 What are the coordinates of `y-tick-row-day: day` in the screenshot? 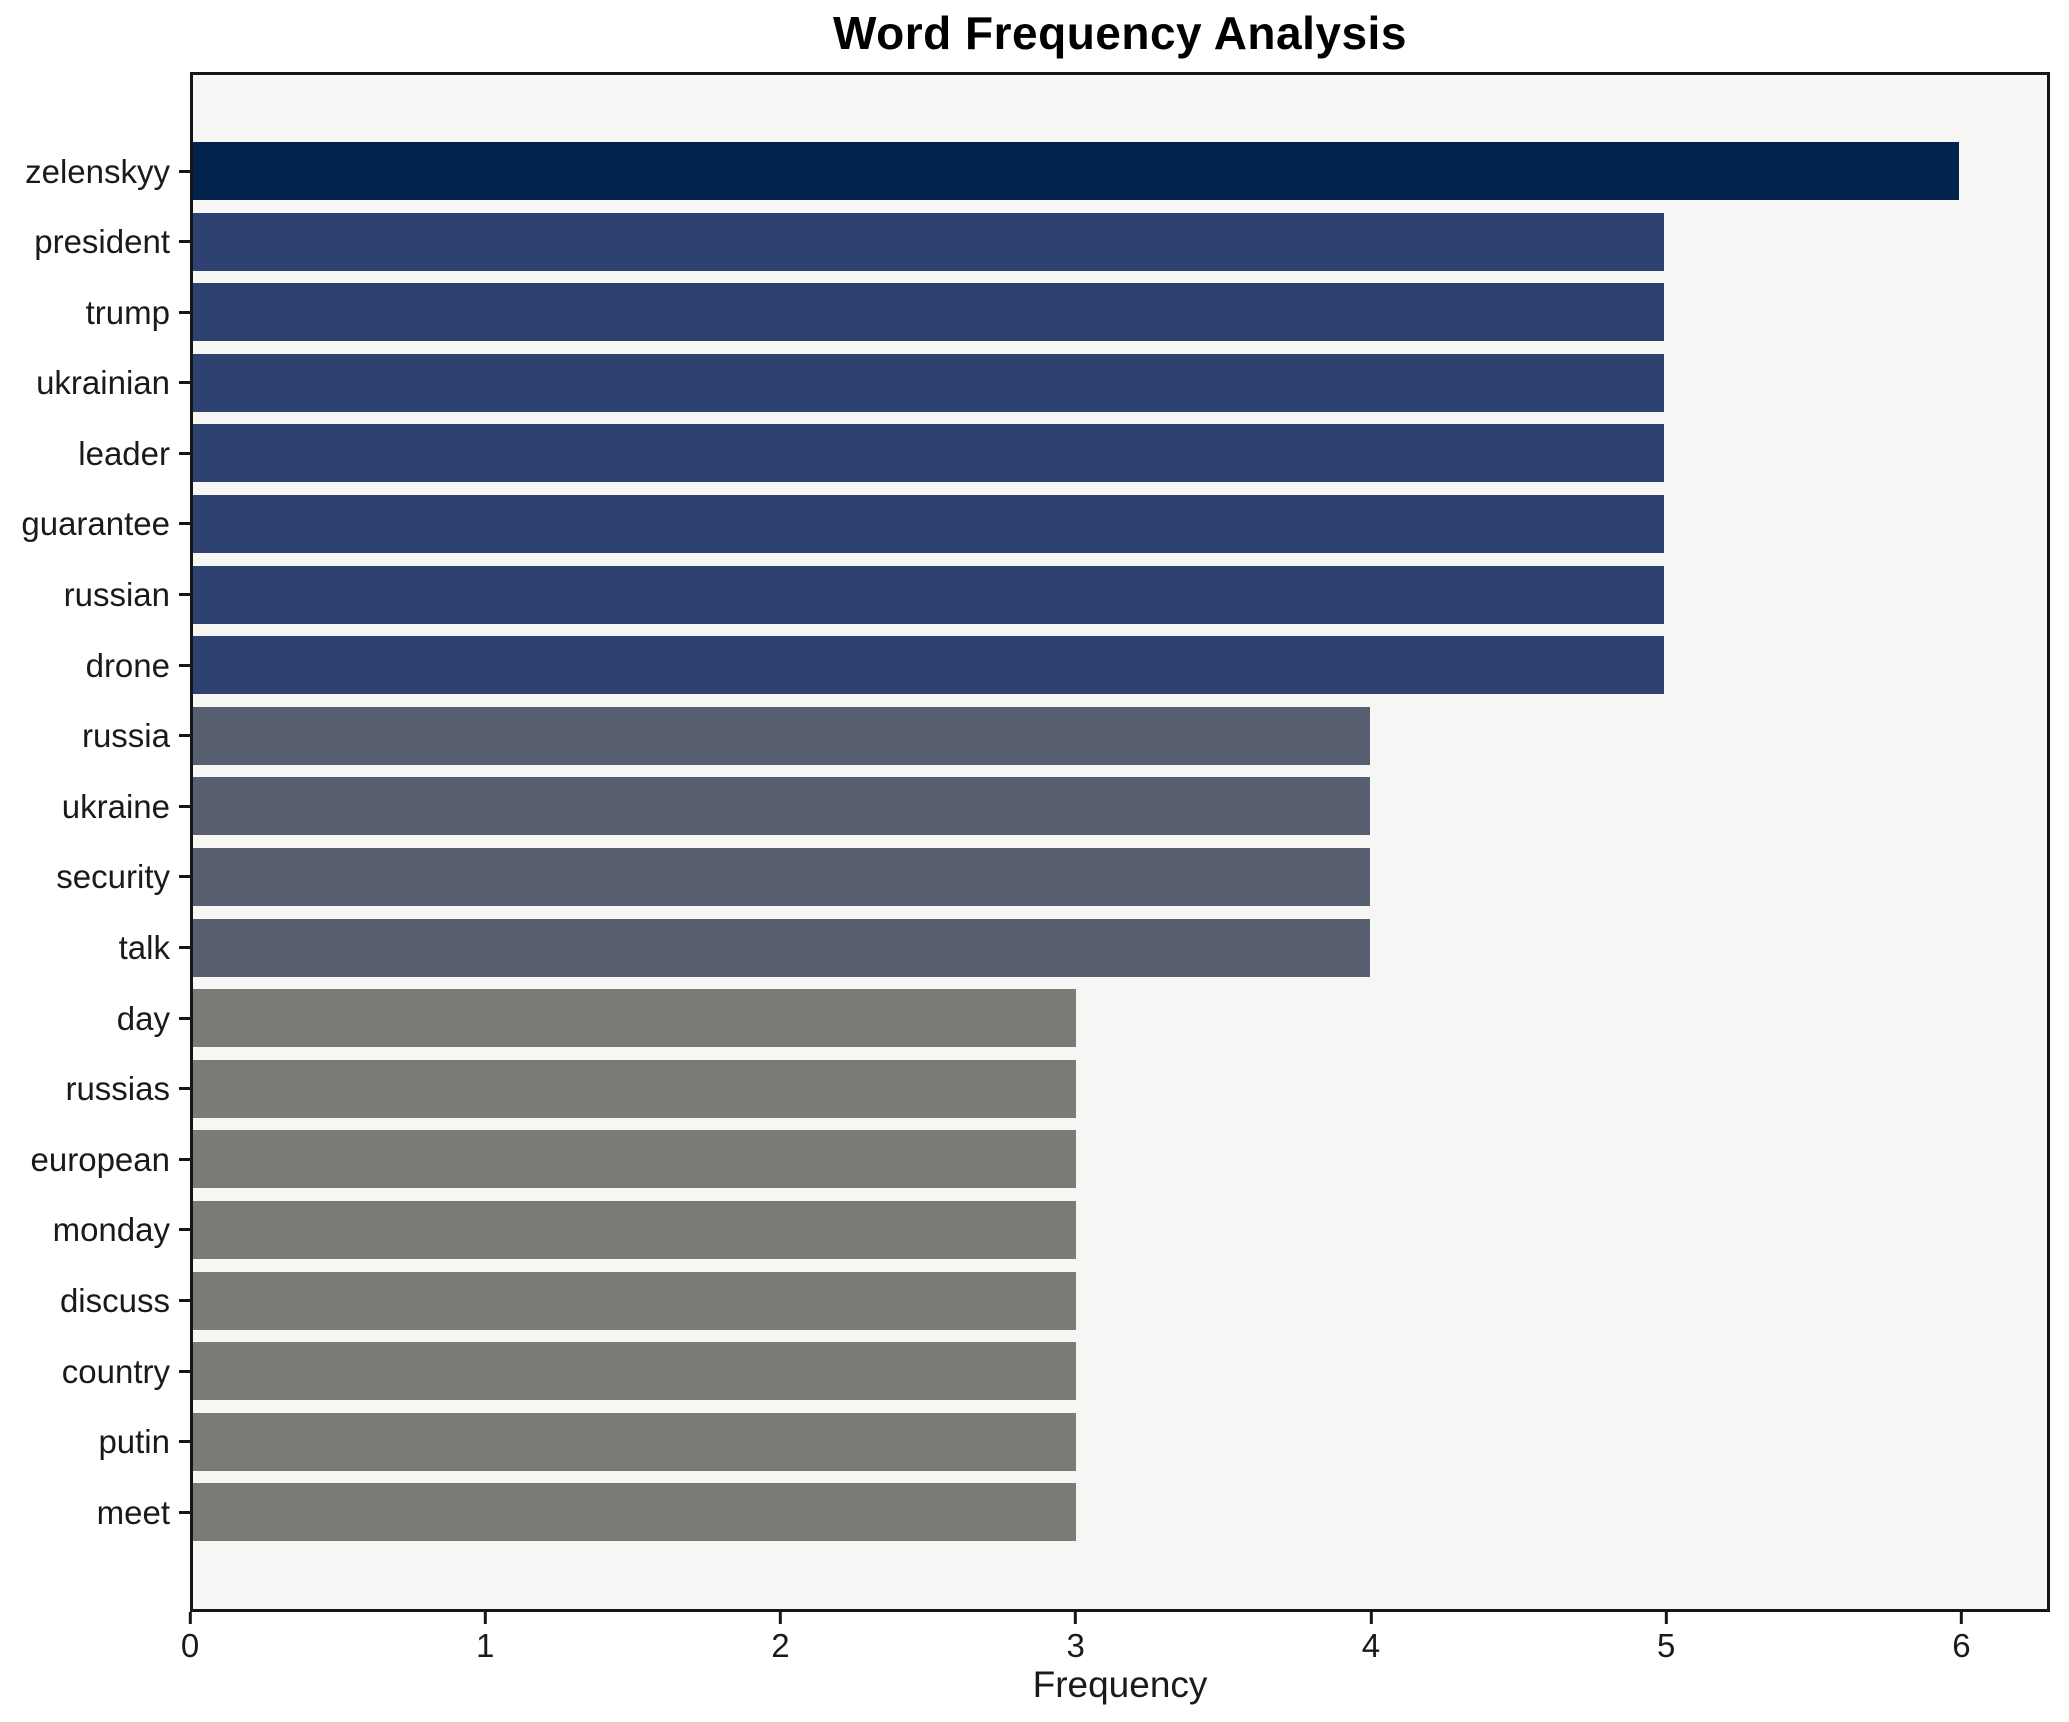 It's located at (95, 1018).